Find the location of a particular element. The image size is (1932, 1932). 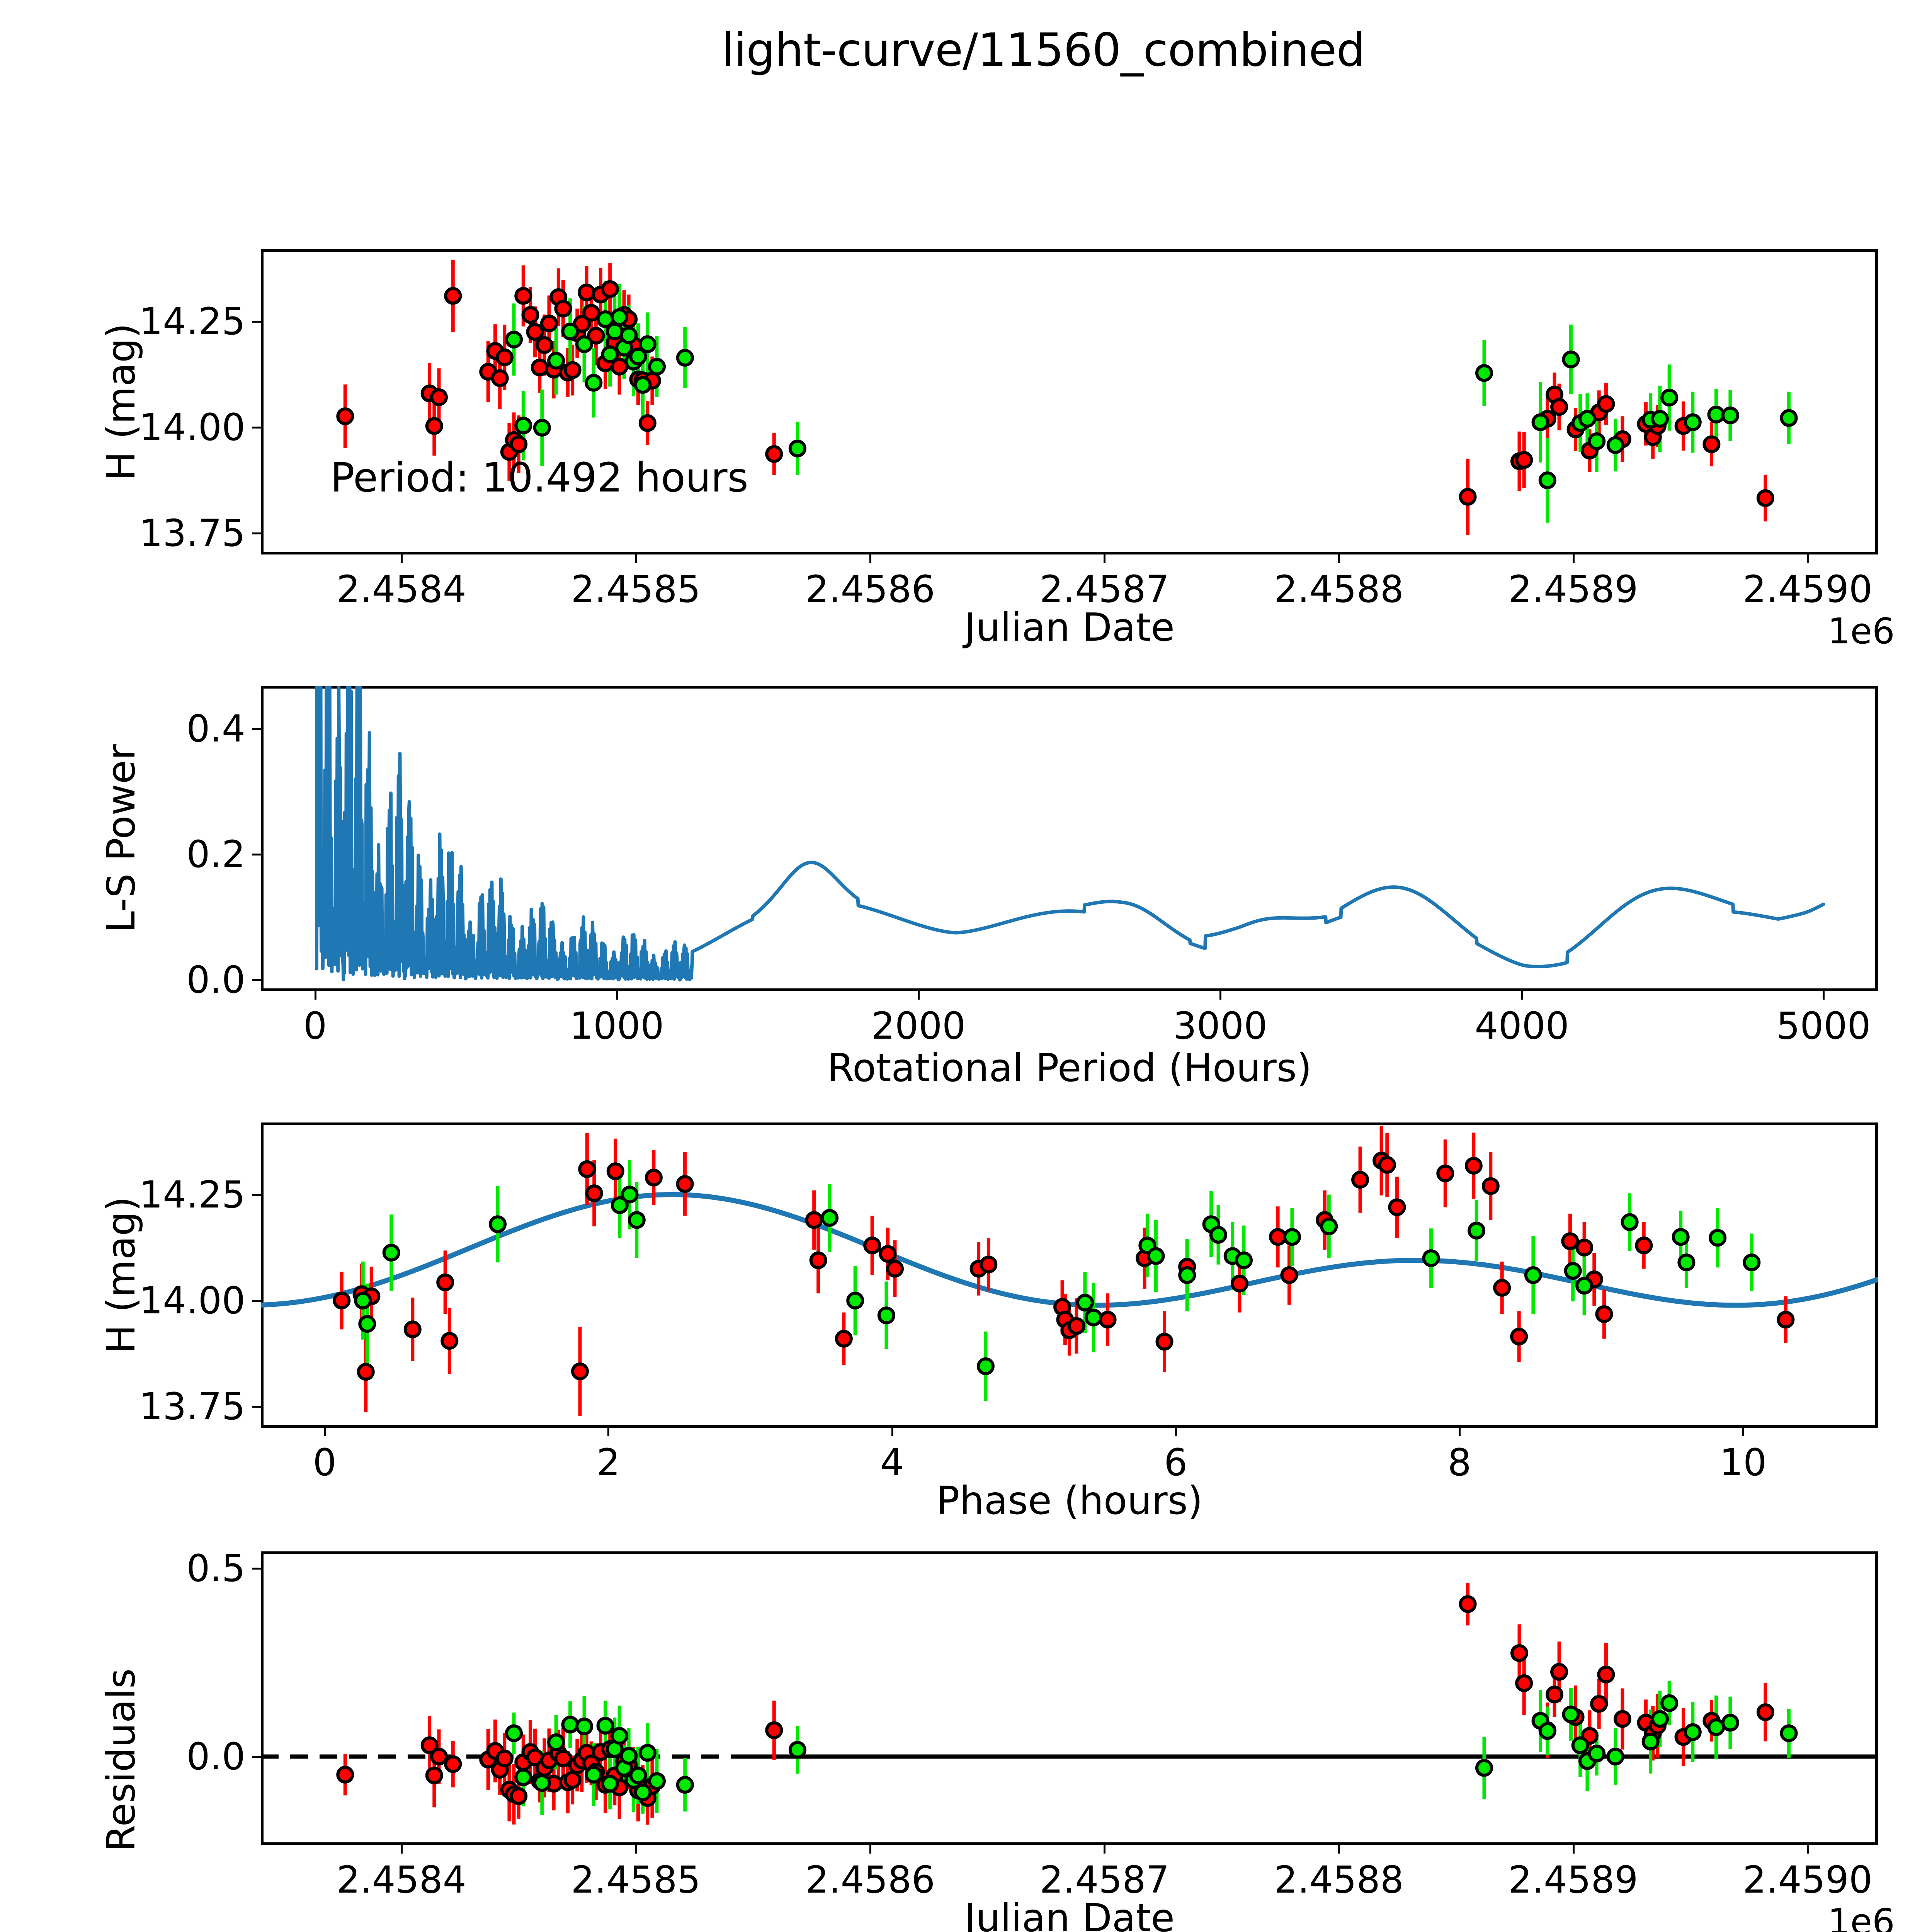

panel3-frame is located at coordinates (1070, 1275).